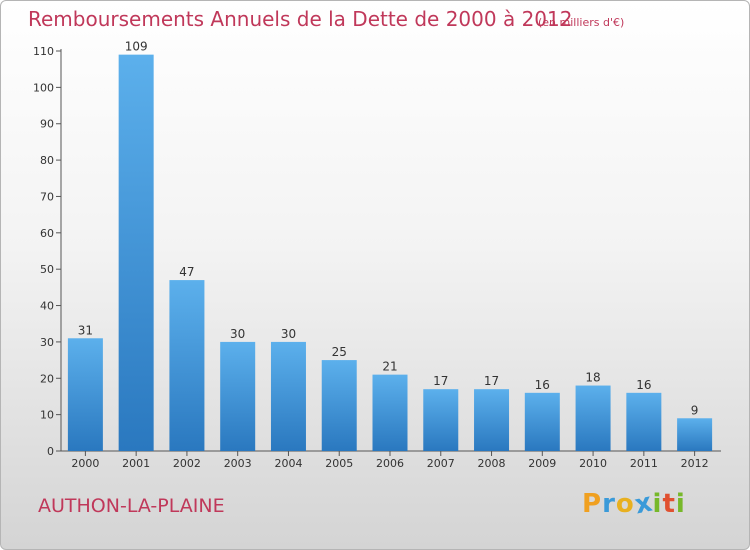 This screenshot has height=550, width=750. I want to click on x-tick-label-2010: 2010, so click(593, 463).